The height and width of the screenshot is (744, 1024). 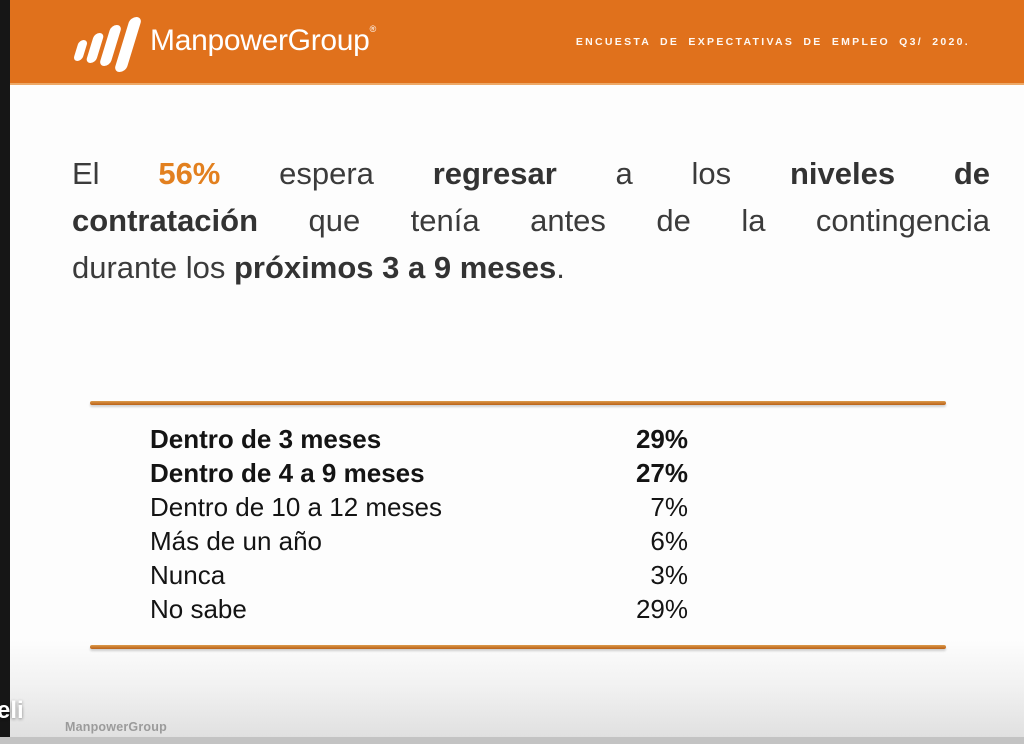 What do you see at coordinates (518, 609) in the screenshot?
I see `table-row: No sabe 29%` at bounding box center [518, 609].